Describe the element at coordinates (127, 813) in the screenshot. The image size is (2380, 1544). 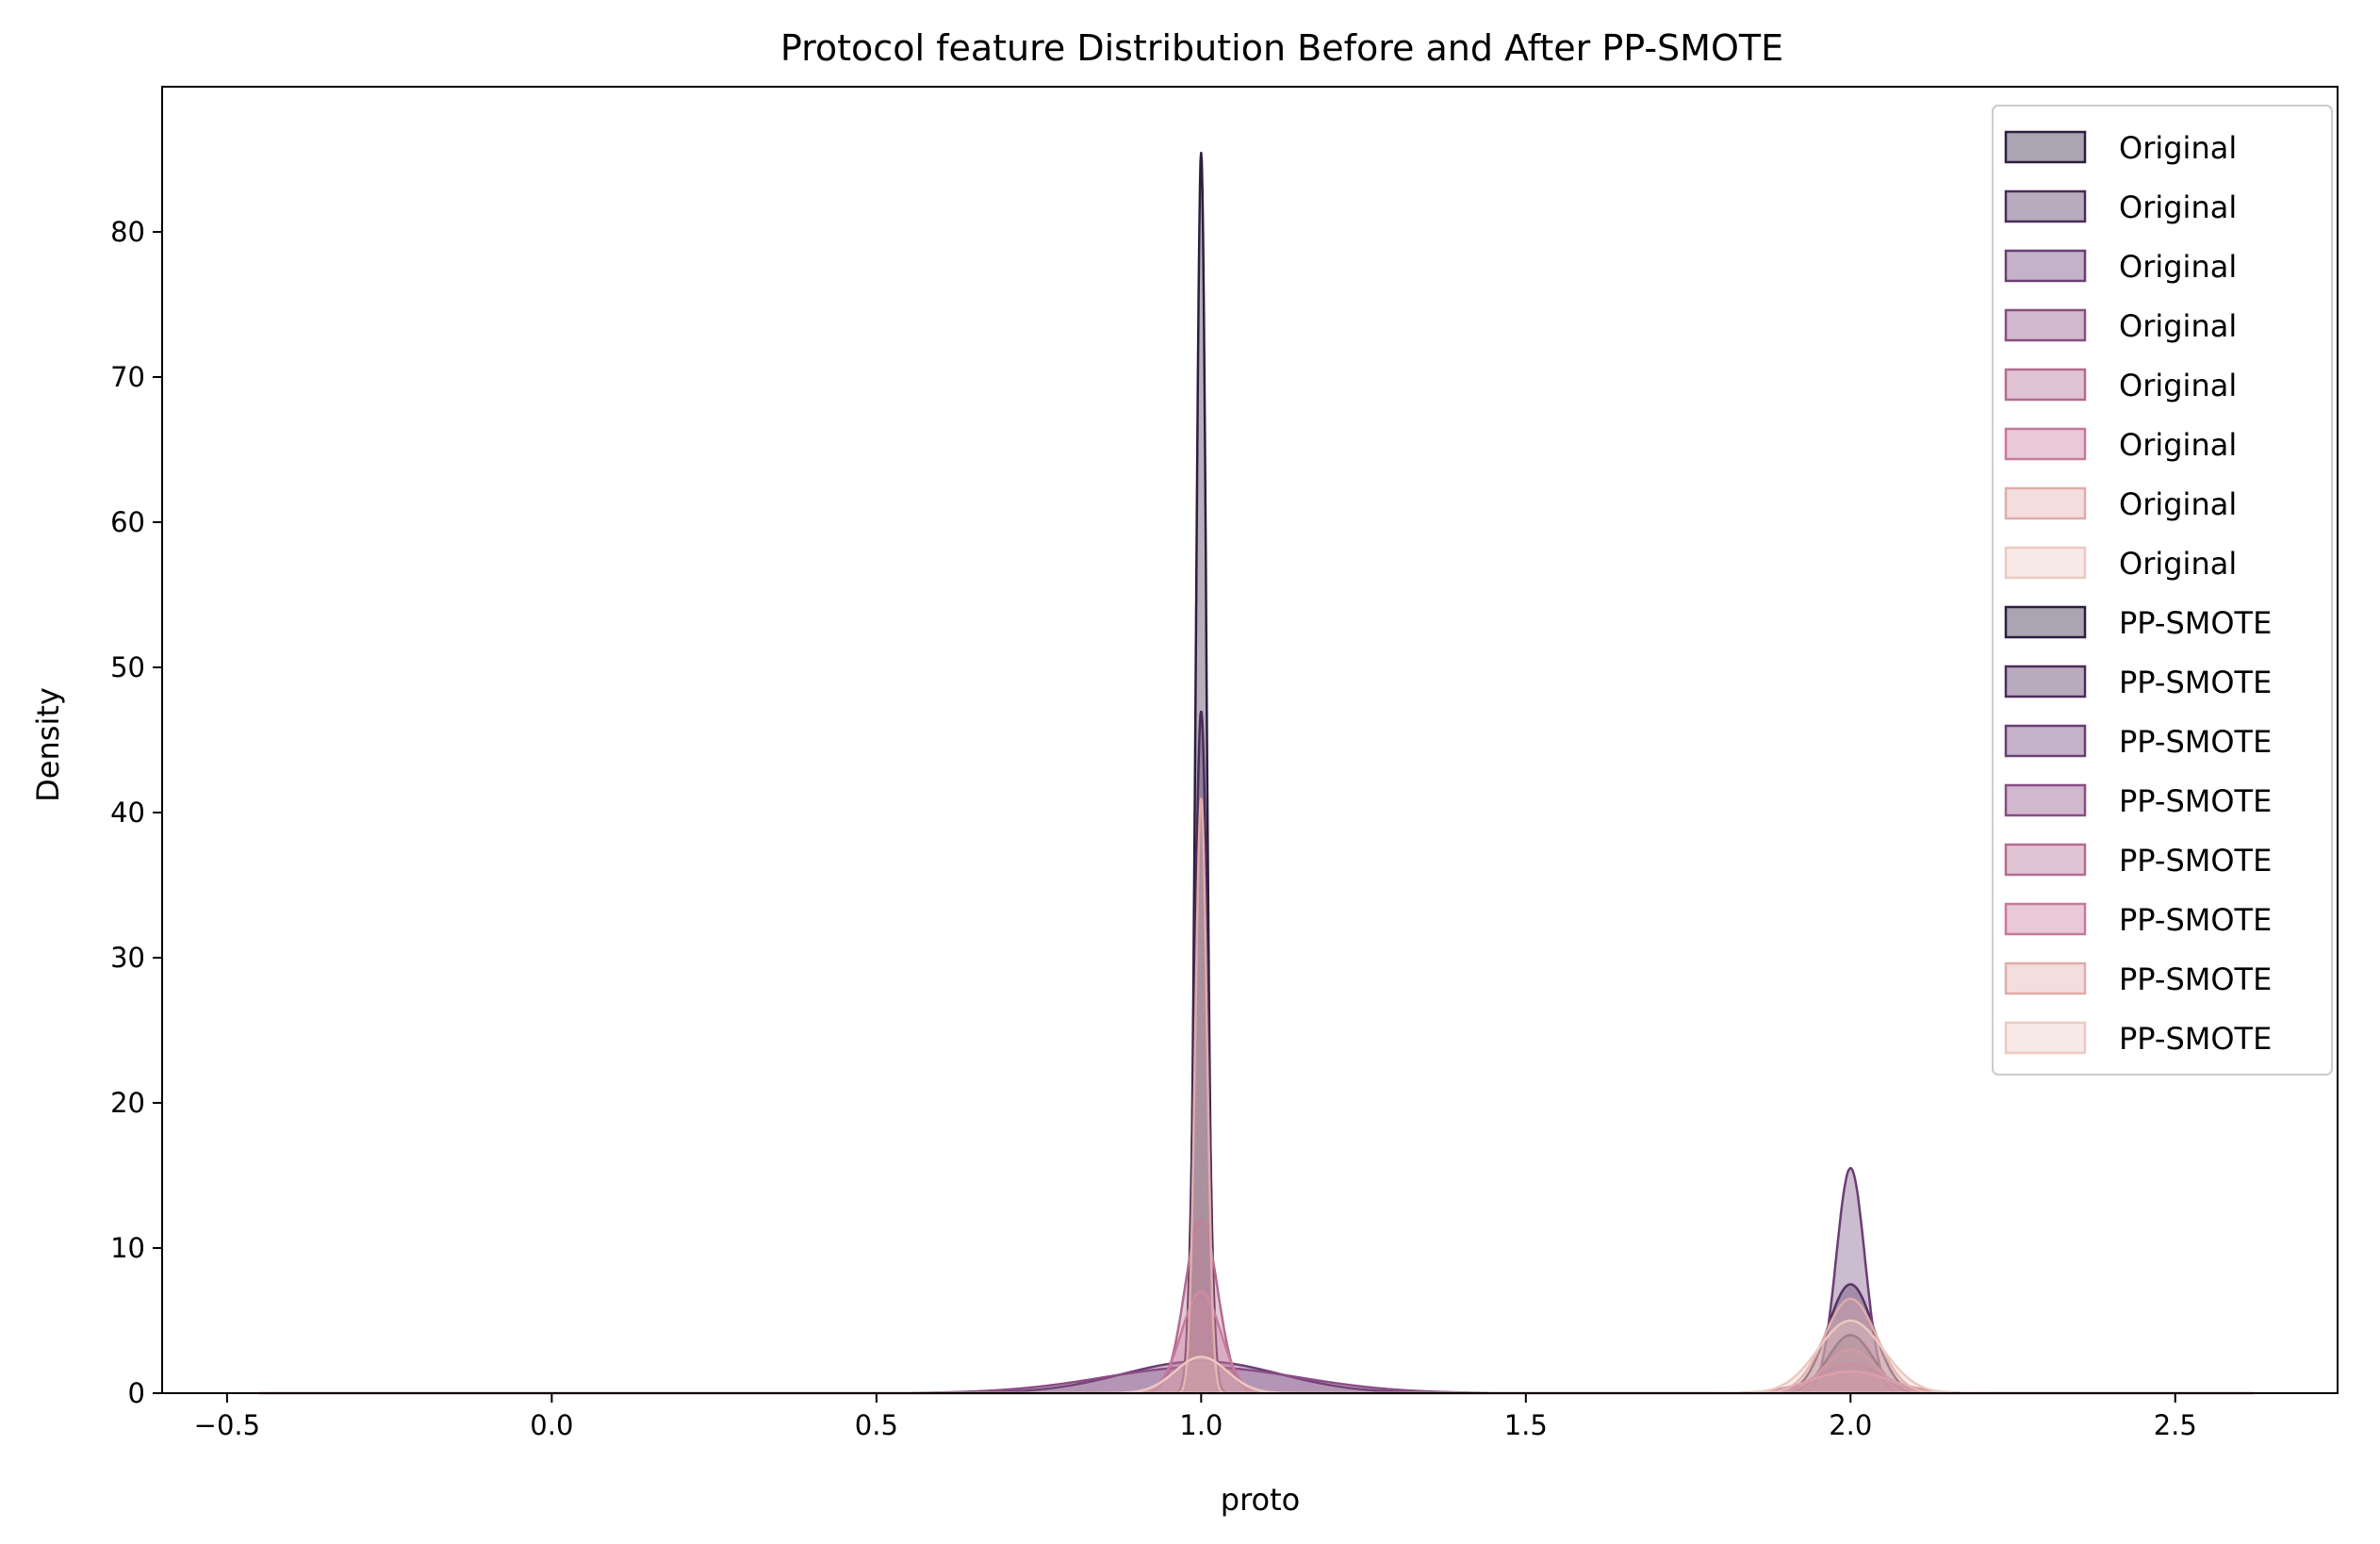
I see `y-tick-label: 40` at that location.